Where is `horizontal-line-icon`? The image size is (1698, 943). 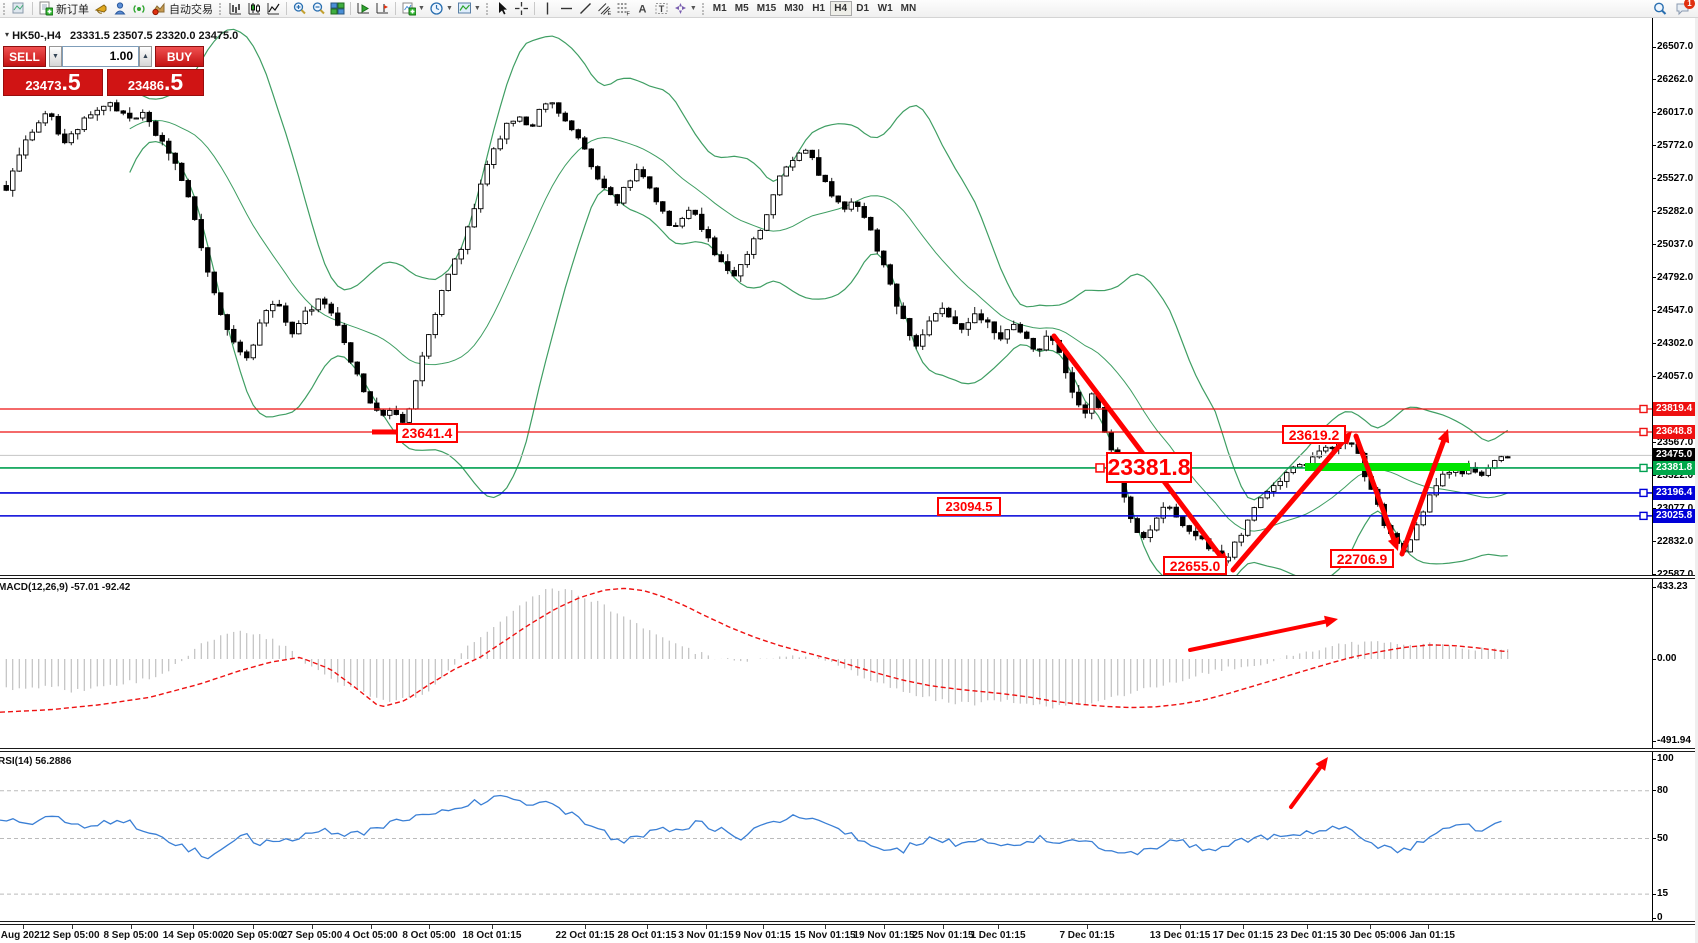
horizontal-line-icon is located at coordinates (566, 9).